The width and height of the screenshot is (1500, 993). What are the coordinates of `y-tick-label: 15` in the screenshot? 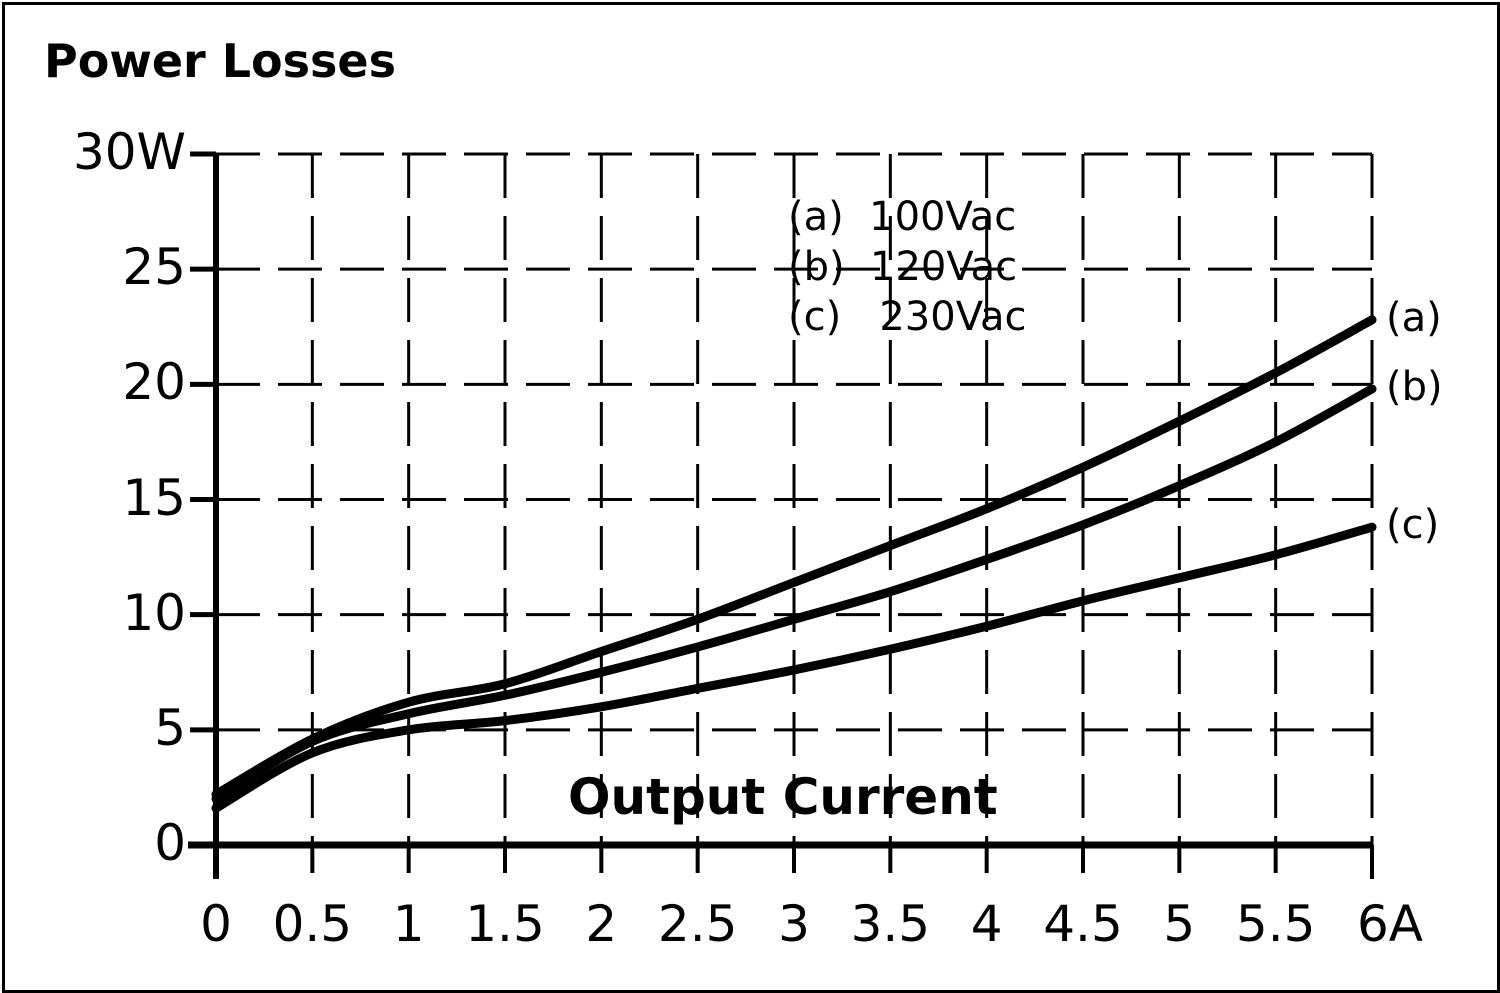 It's located at (154, 497).